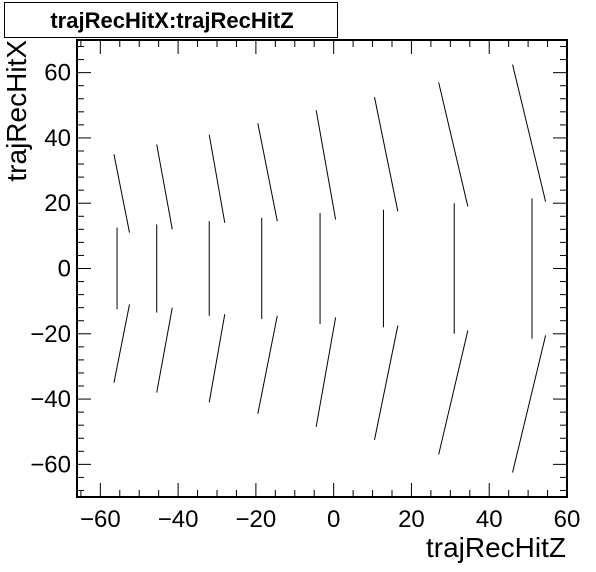 The width and height of the screenshot is (596, 572). Describe the element at coordinates (496, 547) in the screenshot. I see `x-axis-title: trajRecHitZ` at that location.